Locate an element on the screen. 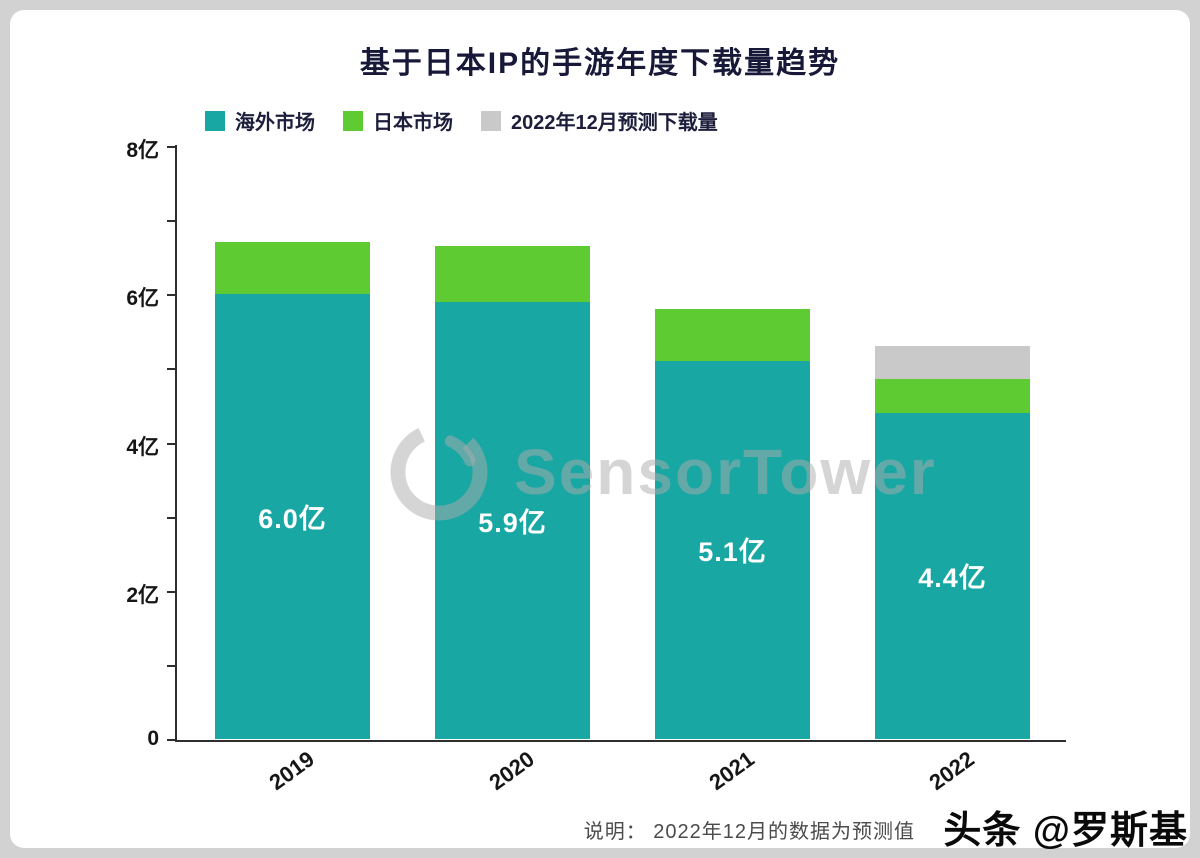  legend-item-forecast: 2022年12月预测下载量 is located at coordinates (599, 120).